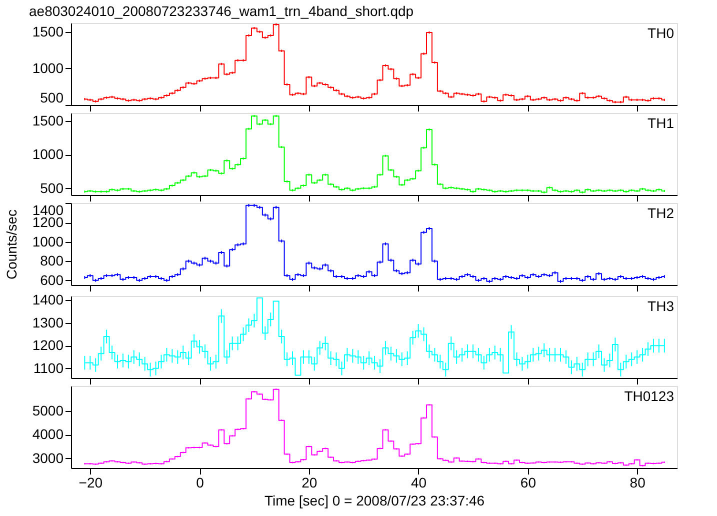 The height and width of the screenshot is (516, 717). I want to click on y-tick-label: 3000, so click(48, 458).